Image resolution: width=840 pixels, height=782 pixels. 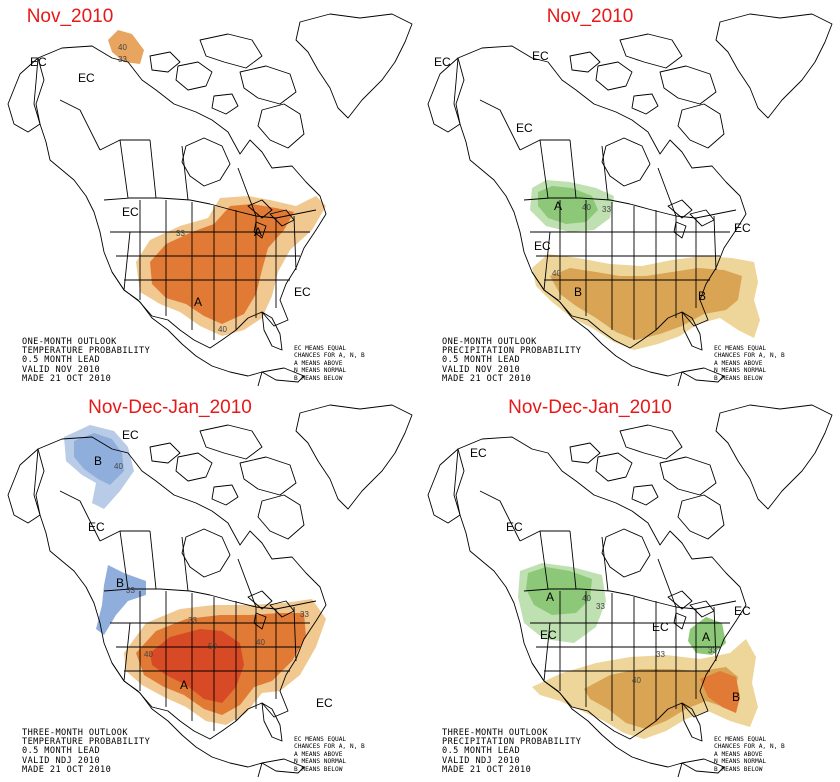 What do you see at coordinates (61, 760) in the screenshot?
I see `info-line: VALID NDJ 2010` at bounding box center [61, 760].